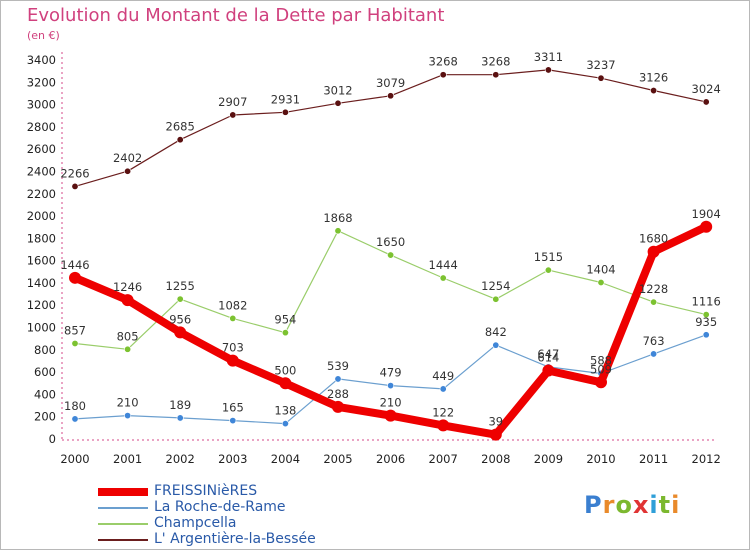 The image size is (750, 550). I want to click on data-label: 1904, so click(706, 214).